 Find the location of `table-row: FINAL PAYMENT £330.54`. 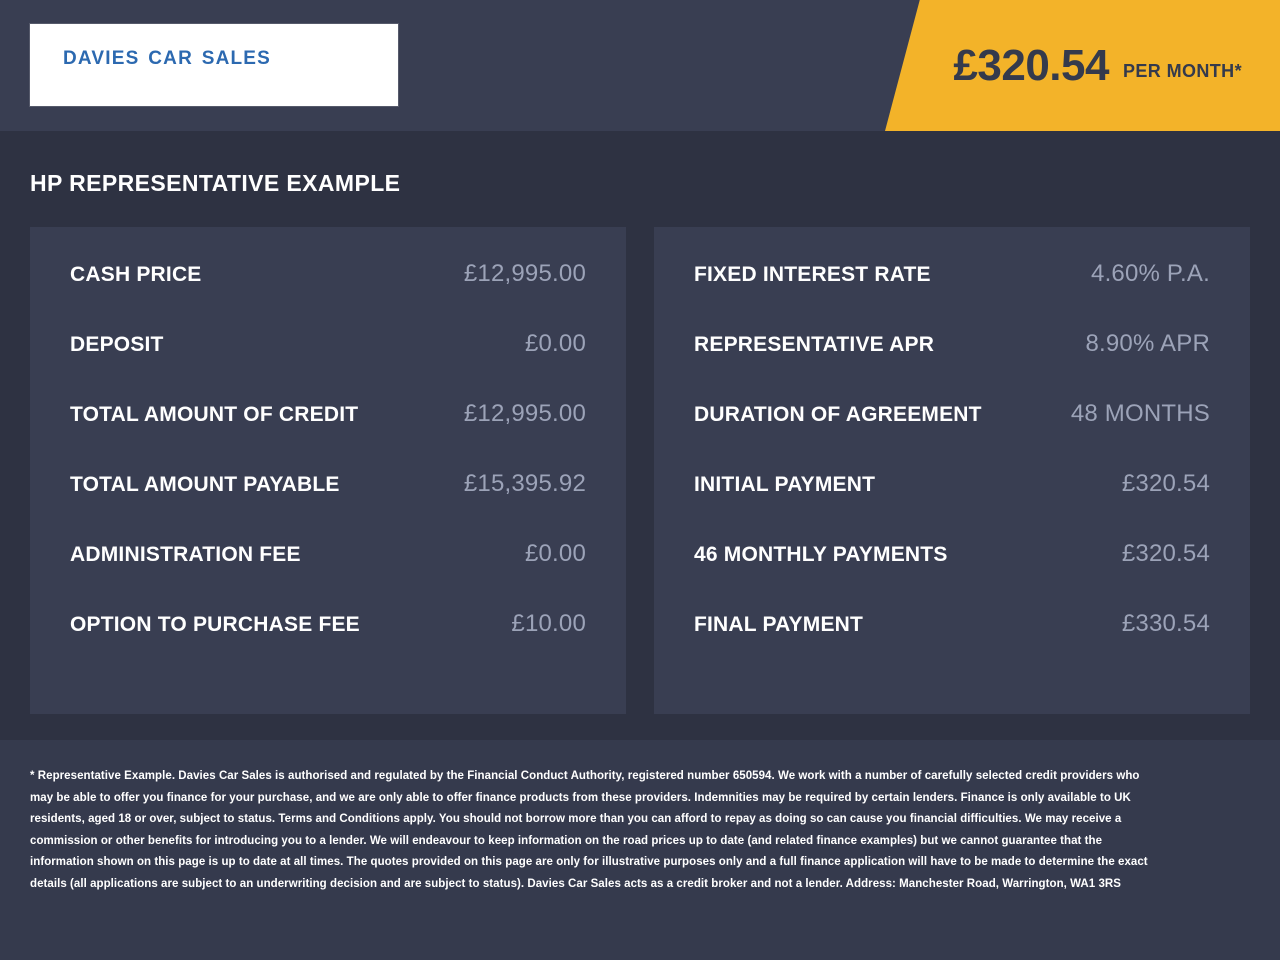

table-row: FINAL PAYMENT £330.54 is located at coordinates (952, 645).